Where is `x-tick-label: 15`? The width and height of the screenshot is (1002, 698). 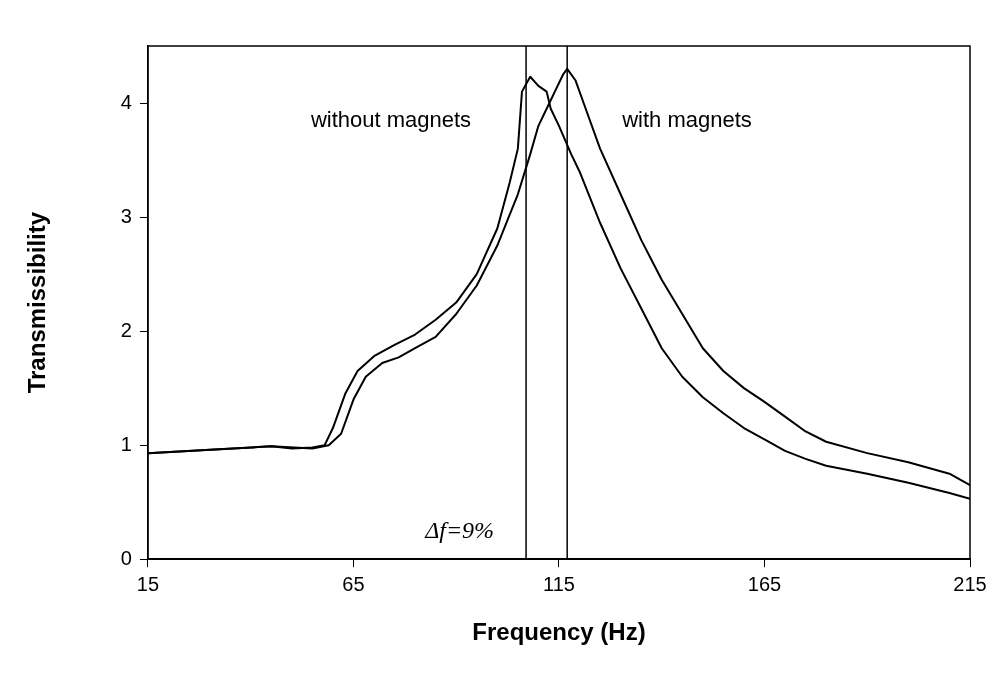
x-tick-label: 15 is located at coordinates (148, 583).